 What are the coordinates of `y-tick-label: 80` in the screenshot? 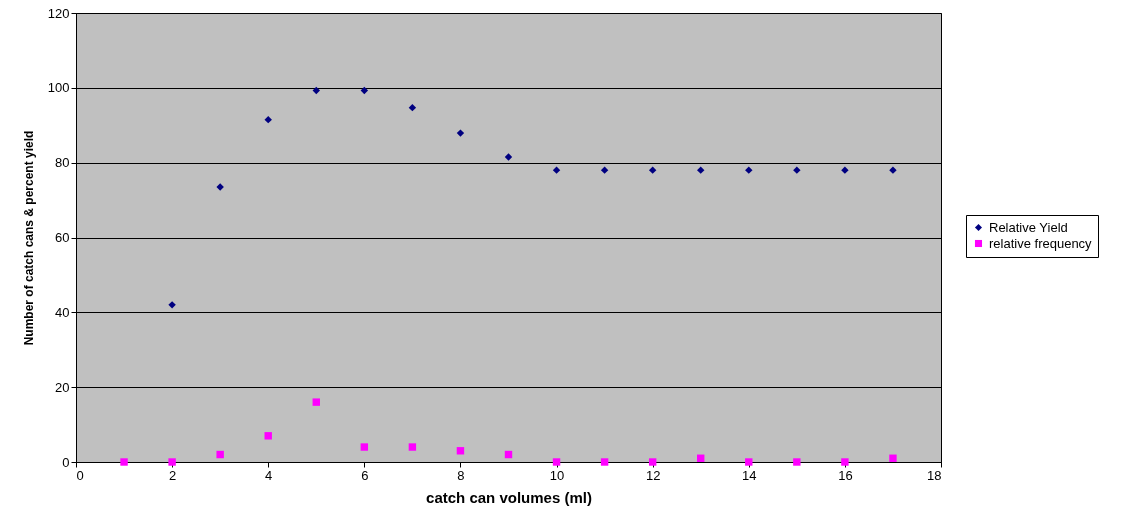 It's located at (62, 163).